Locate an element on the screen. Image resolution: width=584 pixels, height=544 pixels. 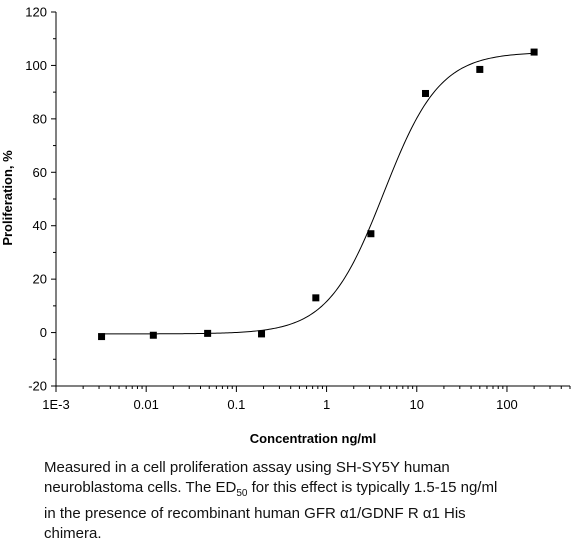
y-tick-label: 80 is located at coordinates (40, 118).